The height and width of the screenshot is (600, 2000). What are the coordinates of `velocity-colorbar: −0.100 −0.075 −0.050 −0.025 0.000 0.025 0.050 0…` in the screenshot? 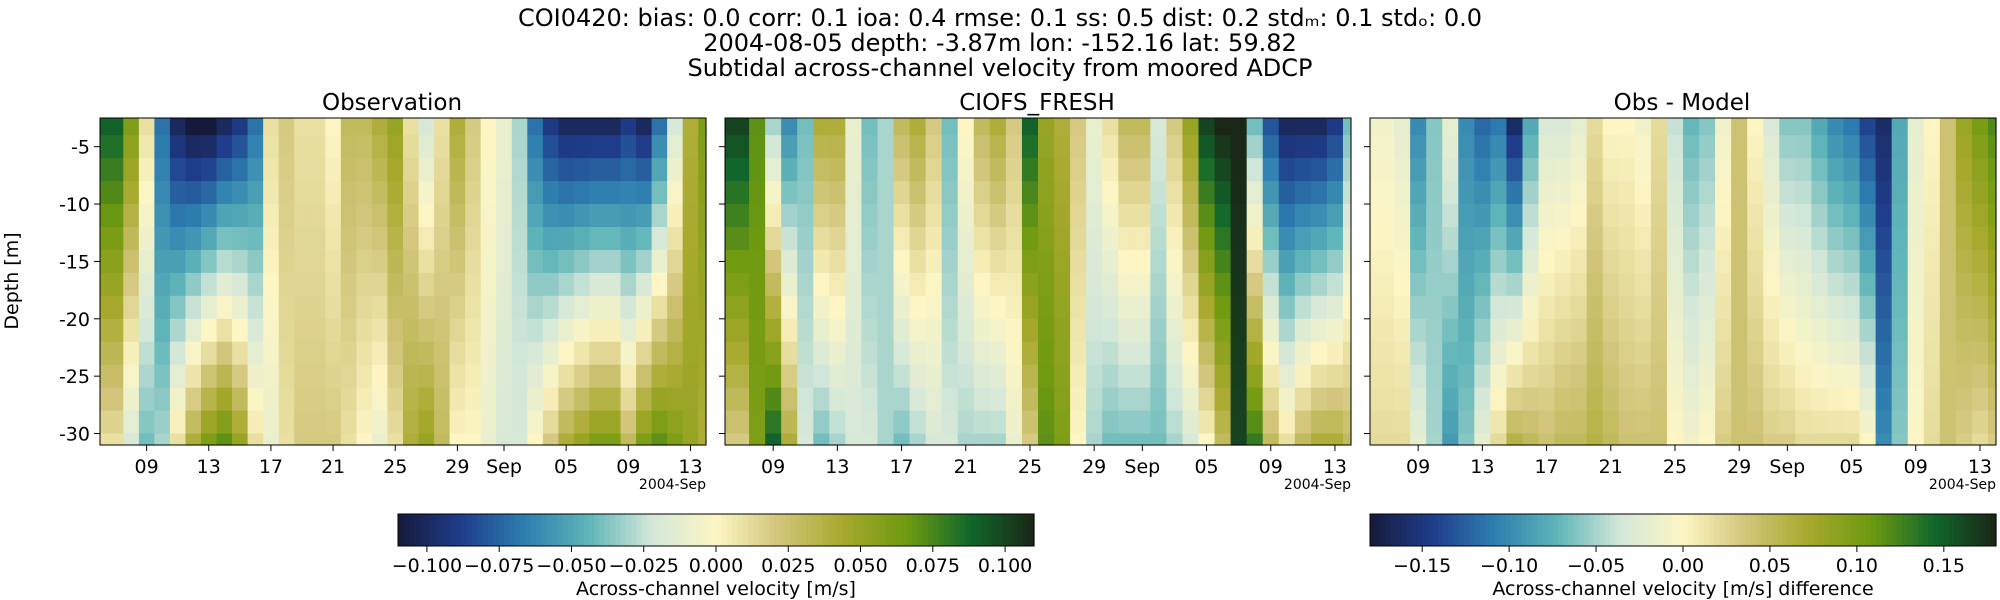 It's located at (713, 556).